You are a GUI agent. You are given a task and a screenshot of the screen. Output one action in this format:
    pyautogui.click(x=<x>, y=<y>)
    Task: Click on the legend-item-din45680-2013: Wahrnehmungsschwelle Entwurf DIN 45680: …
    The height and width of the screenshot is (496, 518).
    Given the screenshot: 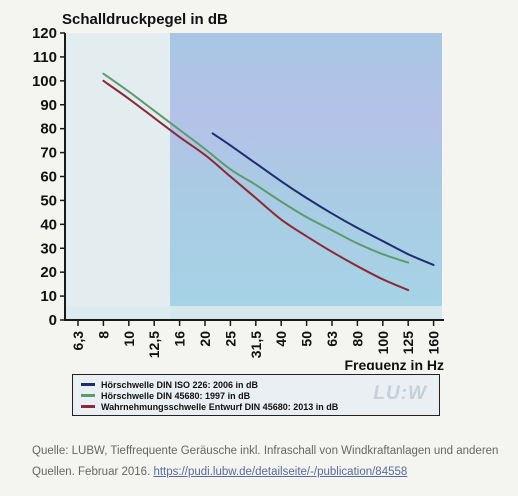 What is the action you would take?
    pyautogui.click(x=209, y=406)
    